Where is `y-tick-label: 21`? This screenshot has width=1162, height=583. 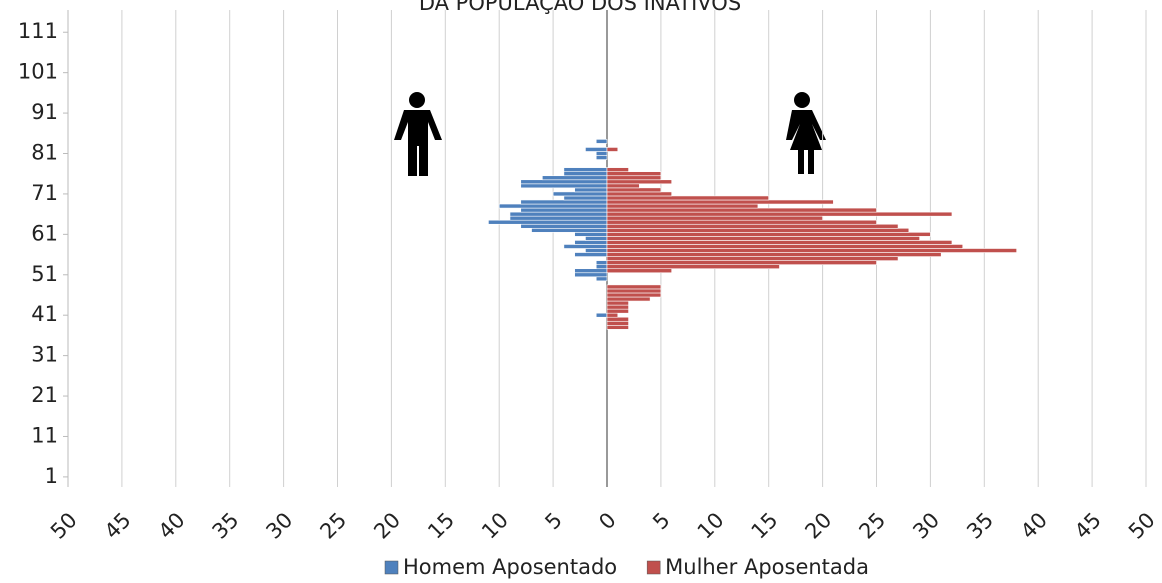
y-tick-label: 21 is located at coordinates (44, 395).